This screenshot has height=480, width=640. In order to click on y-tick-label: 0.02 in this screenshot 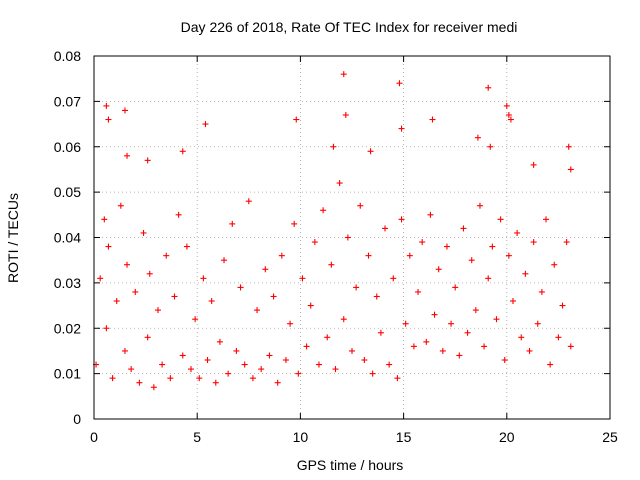, I will do `click(67, 328)`.